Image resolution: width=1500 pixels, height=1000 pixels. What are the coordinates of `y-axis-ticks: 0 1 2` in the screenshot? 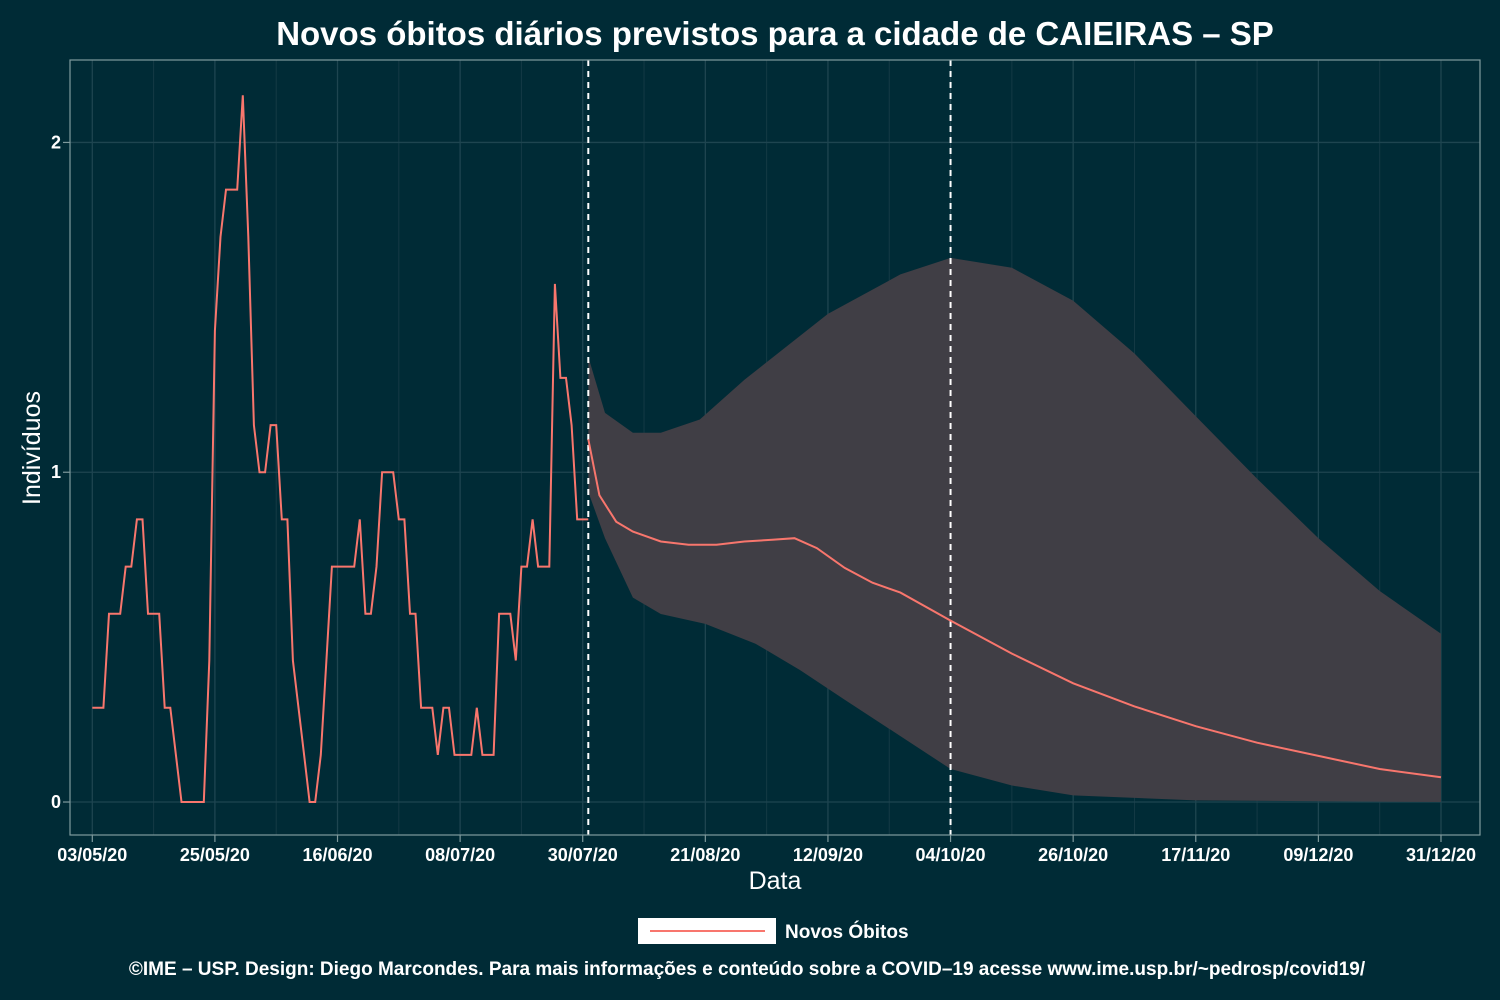 It's located at (60, 472).